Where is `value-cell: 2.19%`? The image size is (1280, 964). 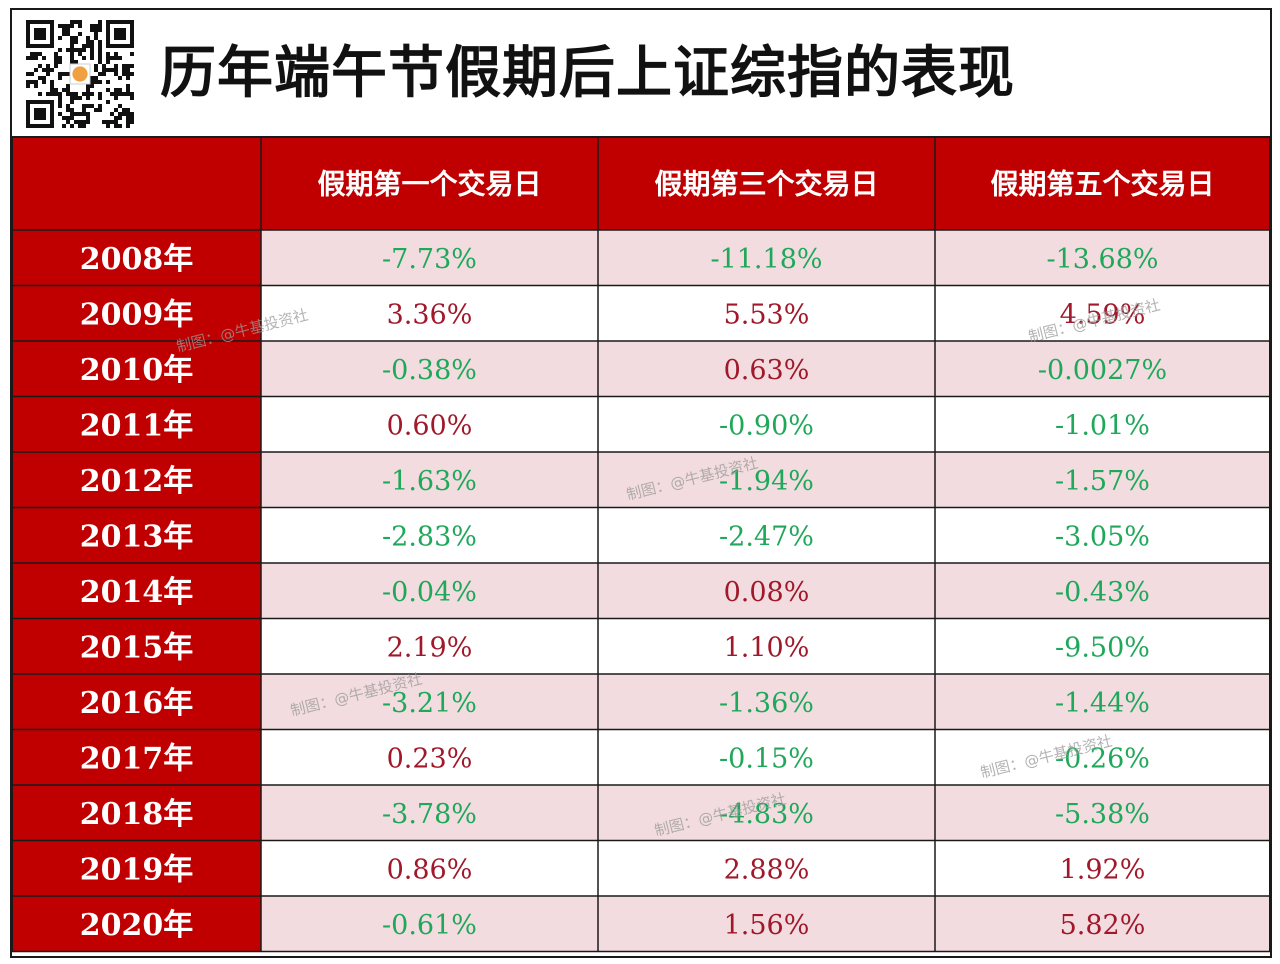 value-cell: 2.19% is located at coordinates (430, 647).